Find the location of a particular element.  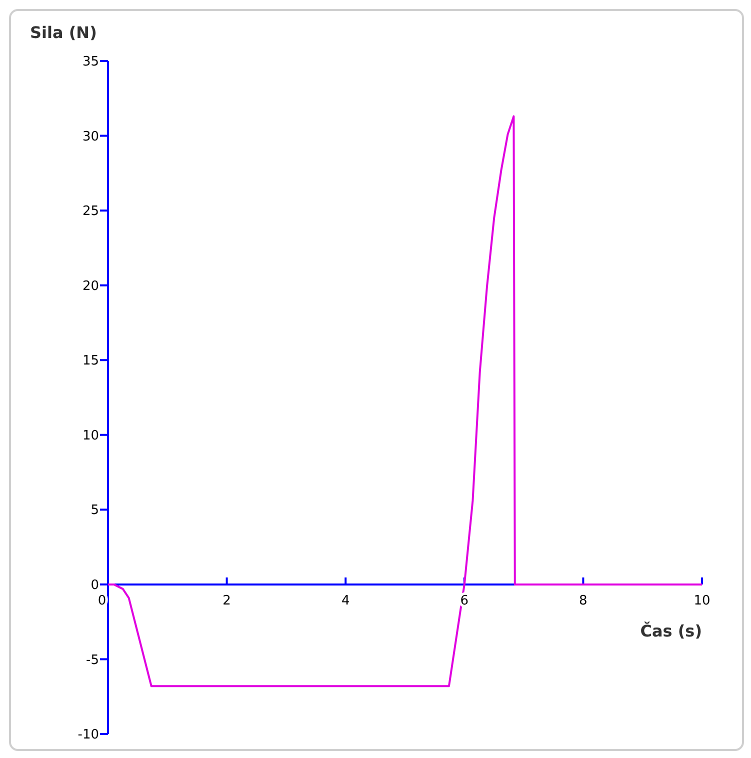

x-tick-label: 4 is located at coordinates (345, 600).